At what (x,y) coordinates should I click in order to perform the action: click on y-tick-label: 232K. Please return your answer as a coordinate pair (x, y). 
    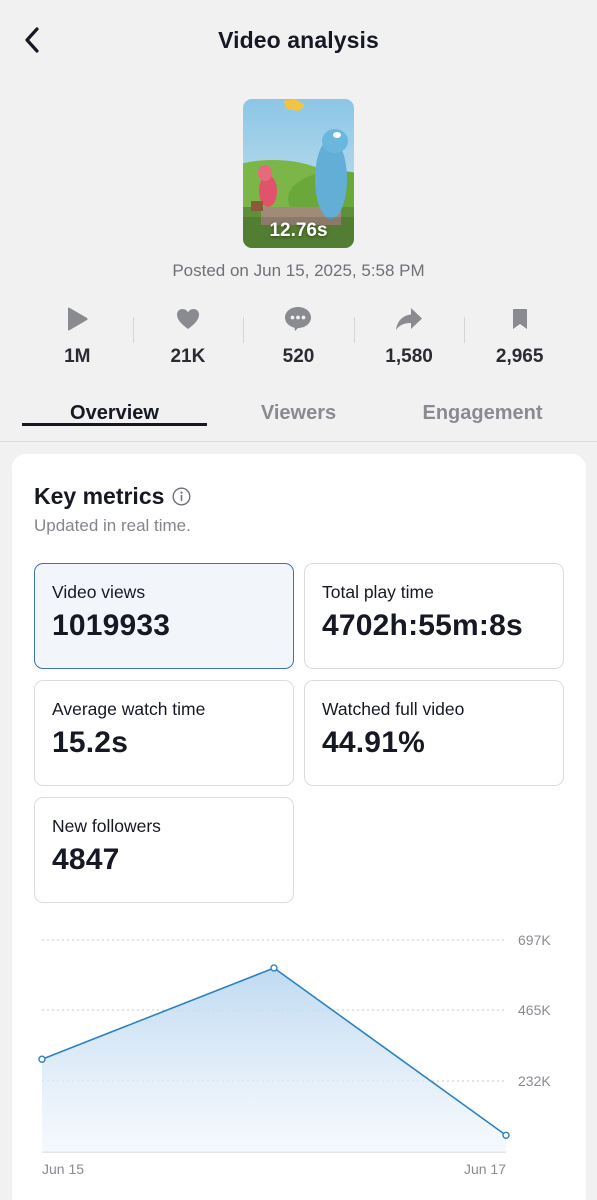
    Looking at the image, I should click on (534, 1081).